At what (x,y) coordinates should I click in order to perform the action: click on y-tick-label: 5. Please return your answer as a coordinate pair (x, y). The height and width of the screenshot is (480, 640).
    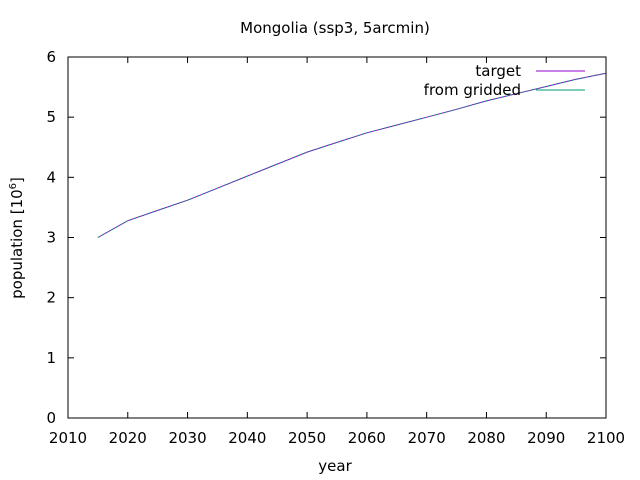
    Looking at the image, I should click on (51, 117).